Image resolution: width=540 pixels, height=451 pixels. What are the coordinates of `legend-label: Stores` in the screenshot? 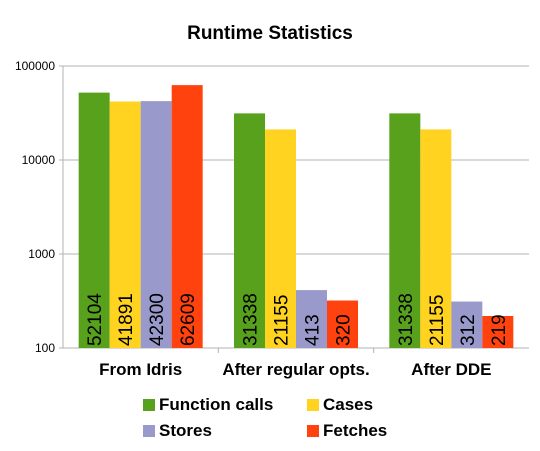 It's located at (185, 430).